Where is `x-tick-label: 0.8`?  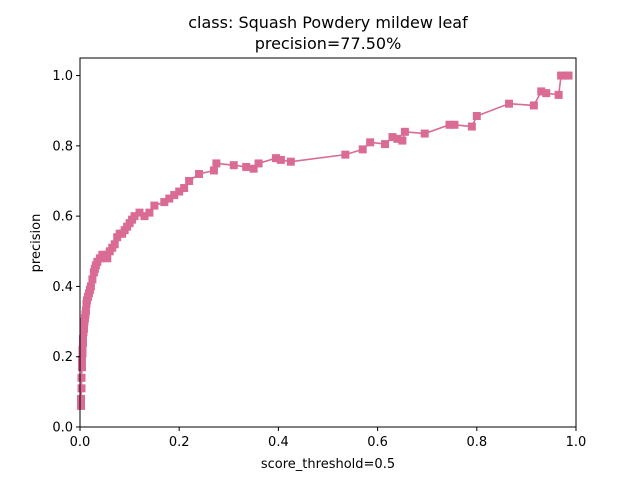
x-tick-label: 0.8 is located at coordinates (476, 442).